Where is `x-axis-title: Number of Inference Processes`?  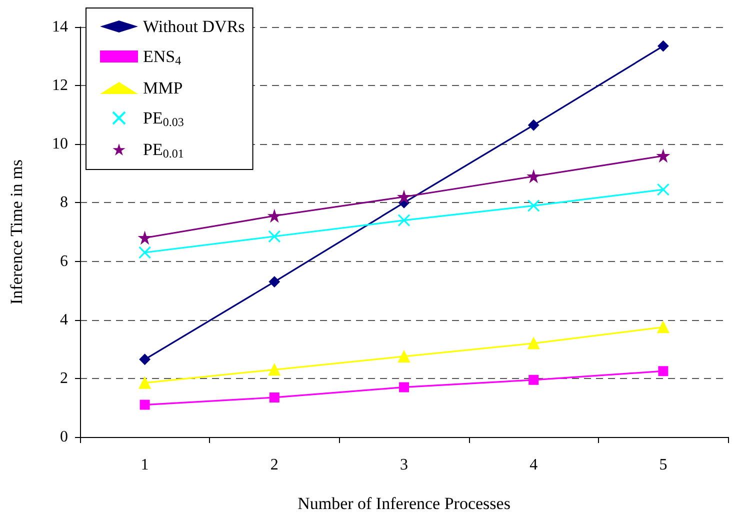 x-axis-title: Number of Inference Processes is located at coordinates (404, 503).